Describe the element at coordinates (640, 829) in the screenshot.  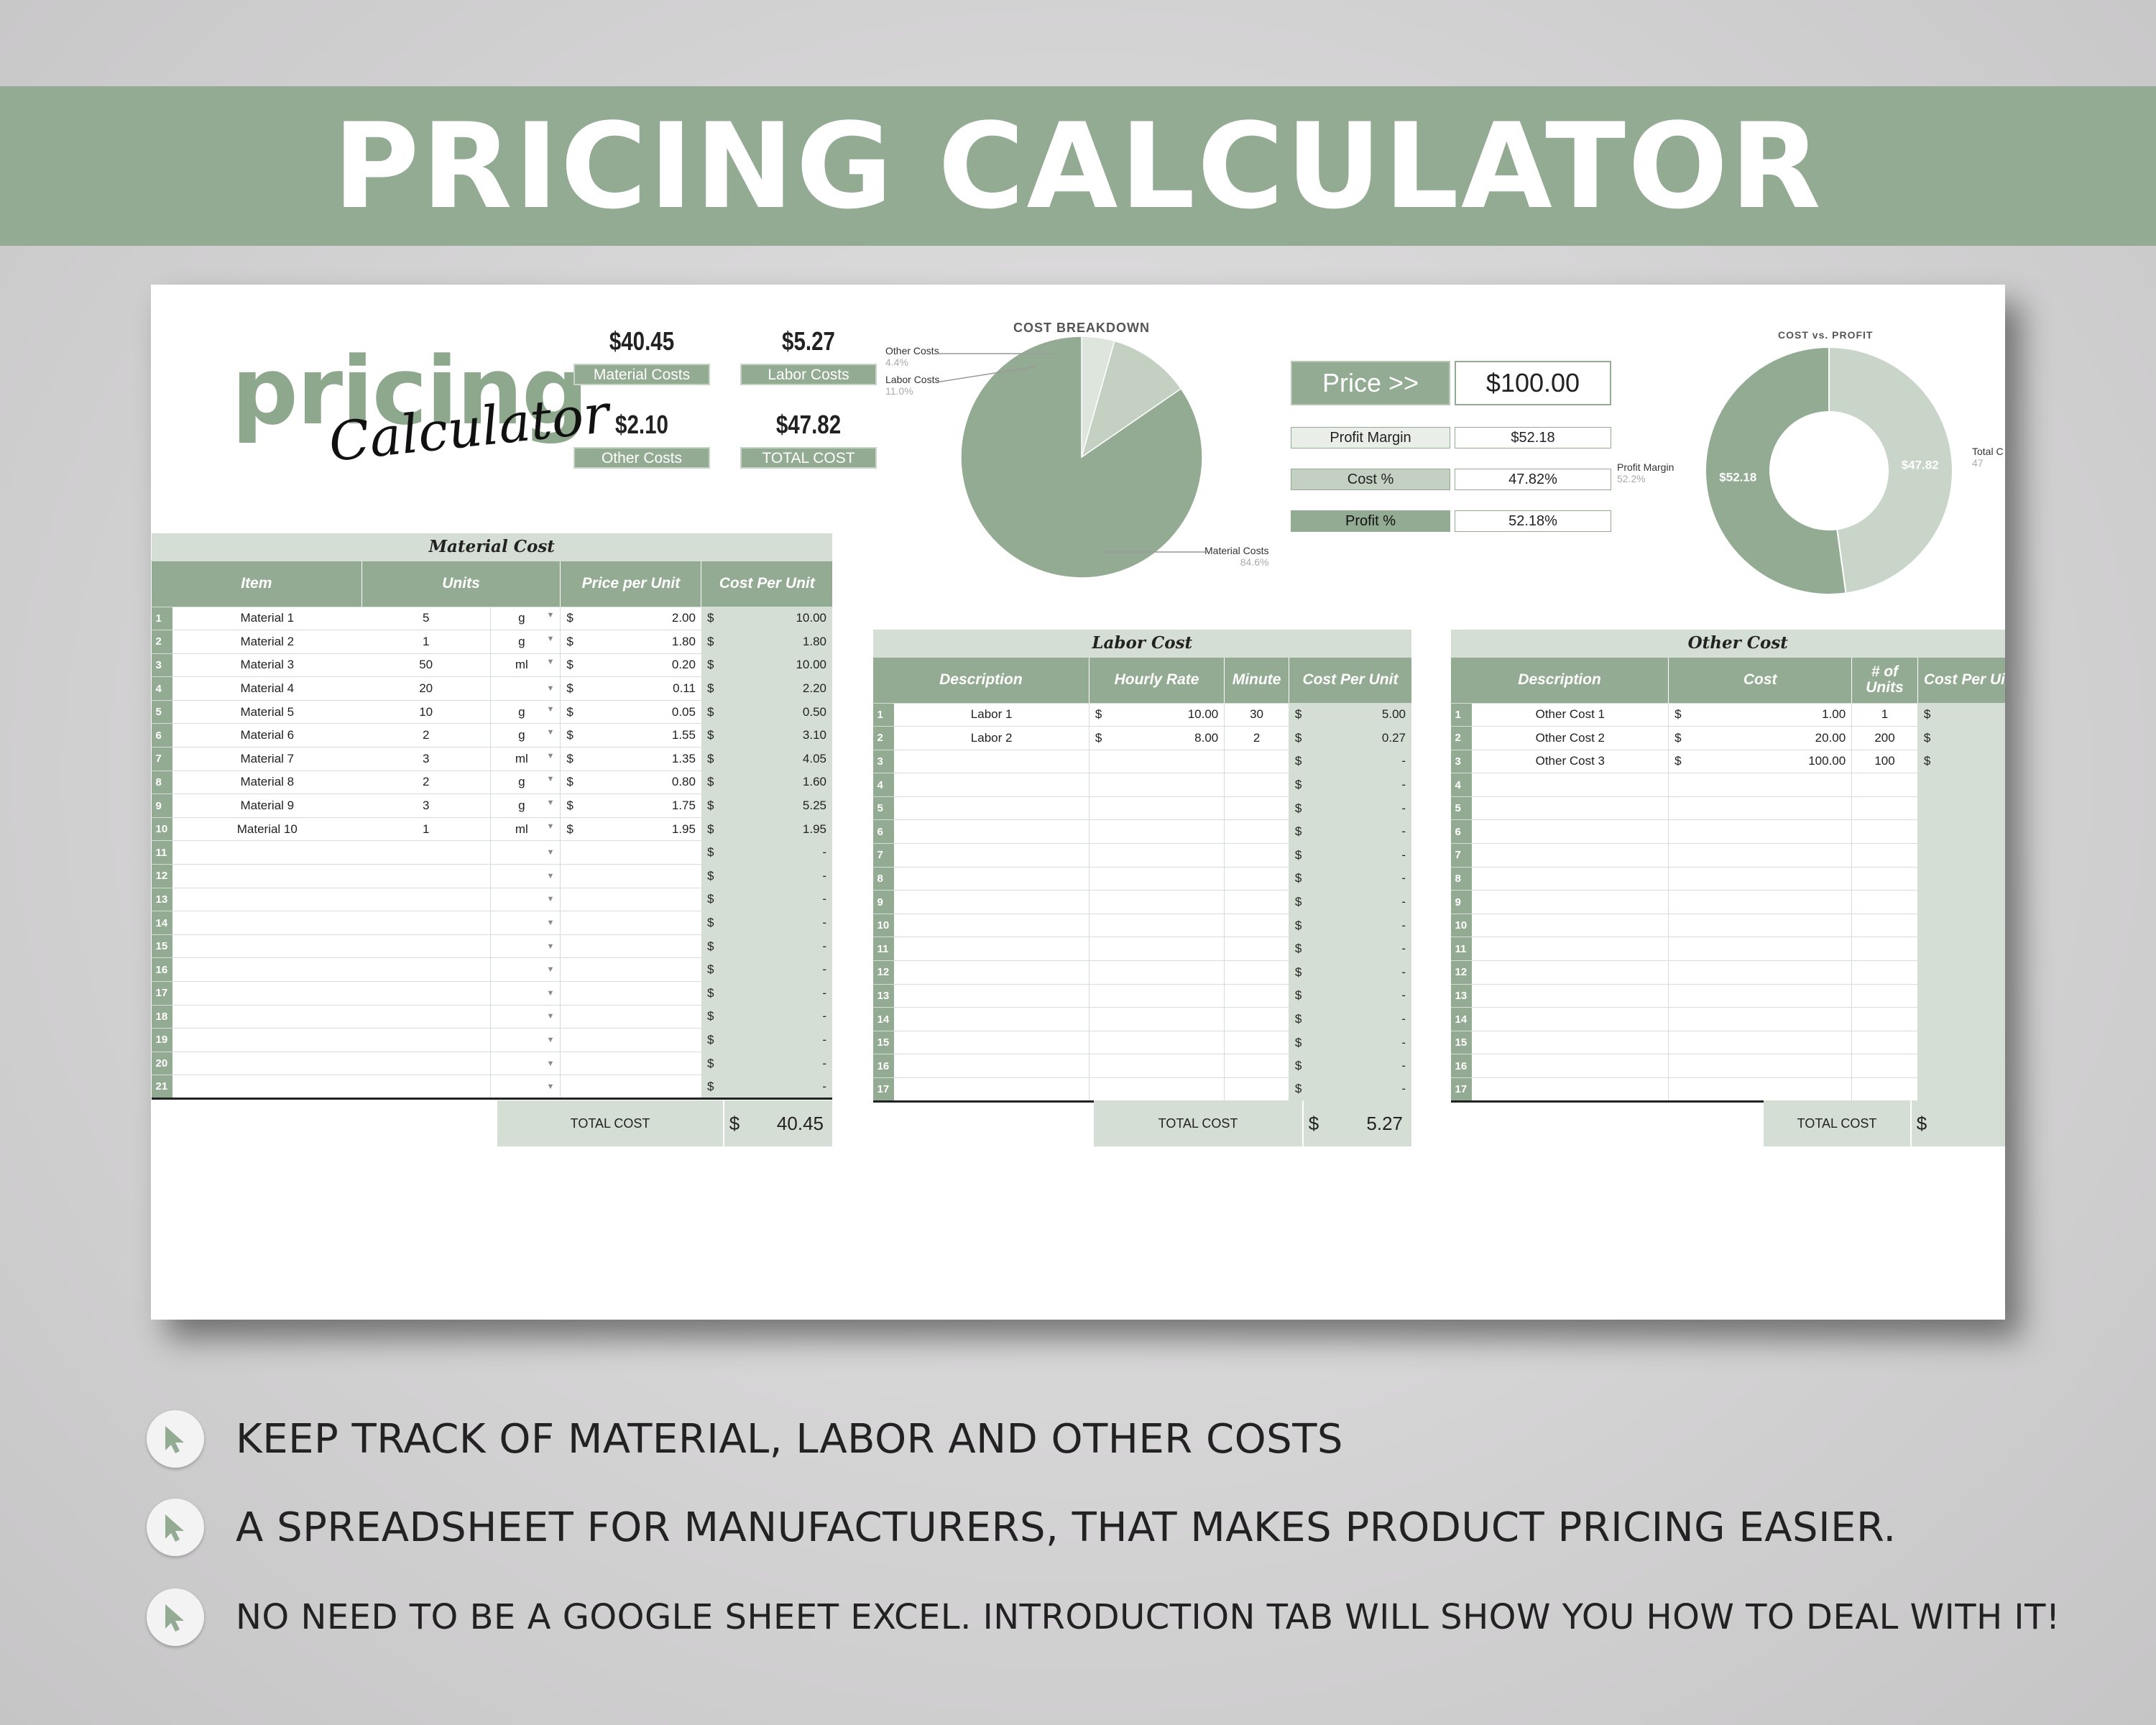
I see `price-cell: 1.95` at that location.